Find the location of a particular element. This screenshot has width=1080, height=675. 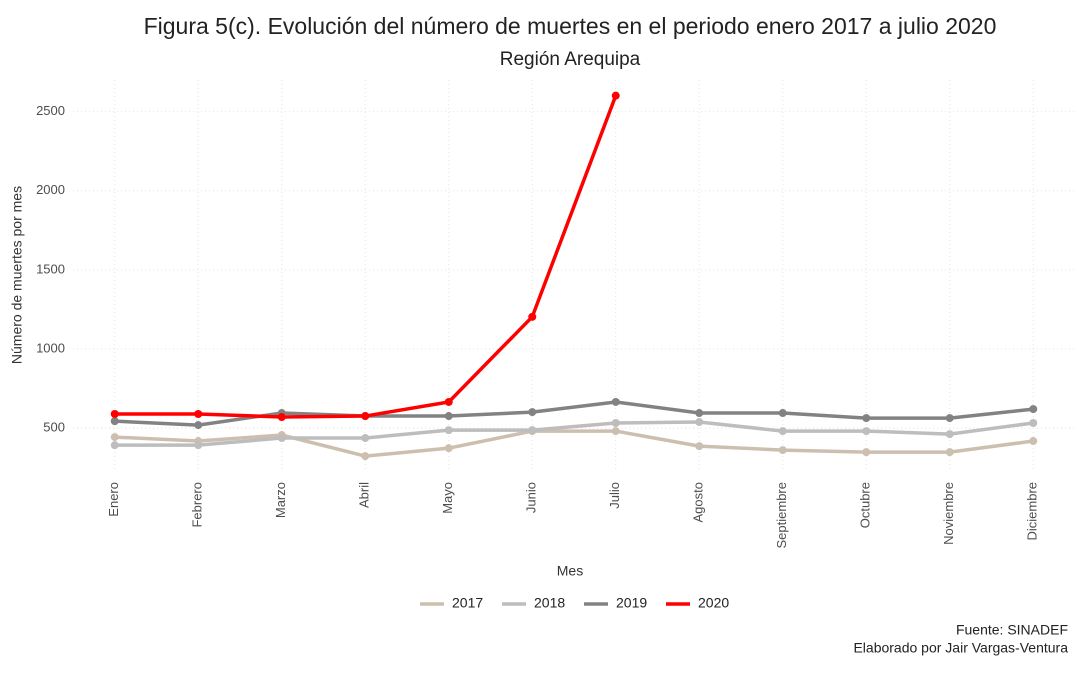

x-tick-label: Octubre is located at coordinates (865, 505).